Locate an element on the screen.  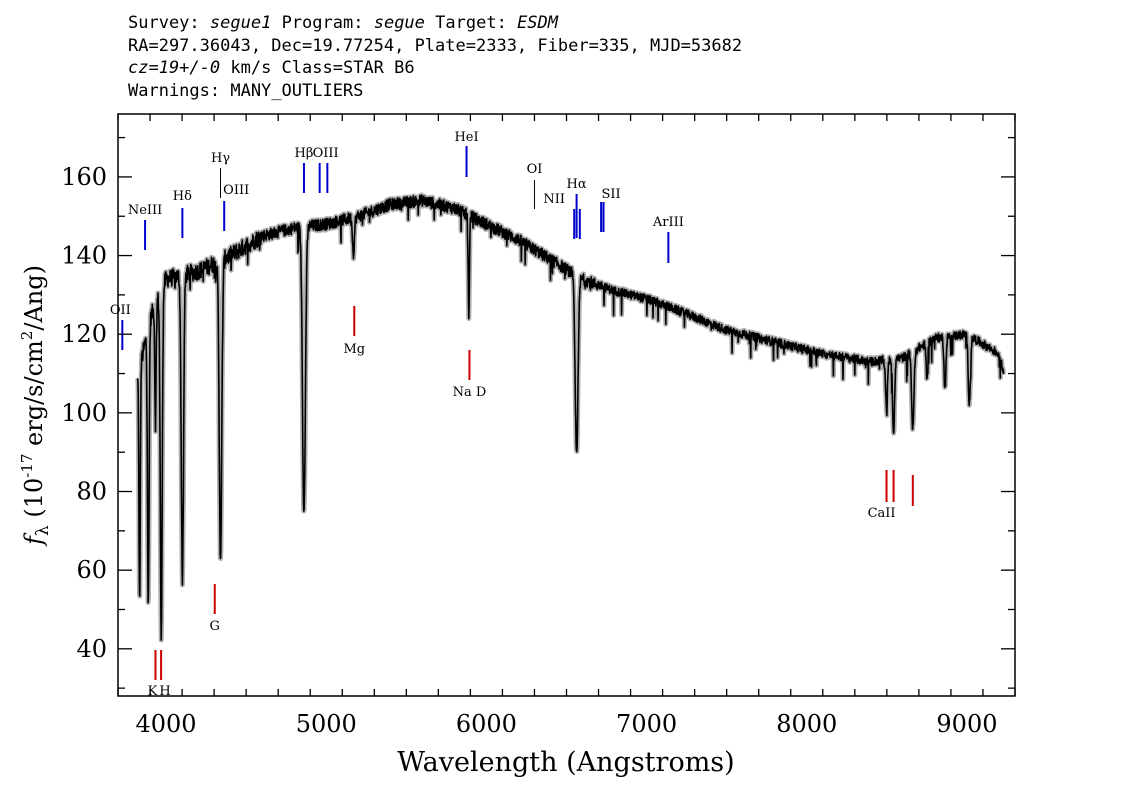
y-tick-label: 160 is located at coordinates (84, 177).